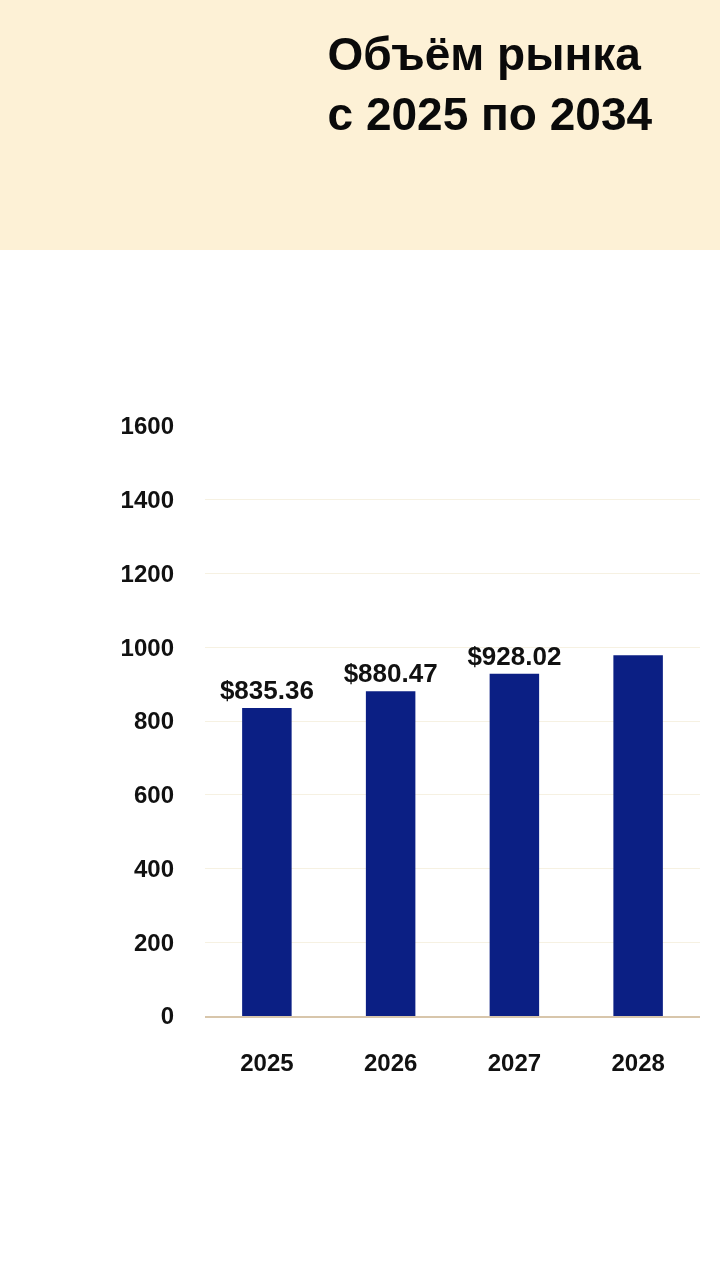  What do you see at coordinates (390, 673) in the screenshot?
I see `data-label: $880.47` at bounding box center [390, 673].